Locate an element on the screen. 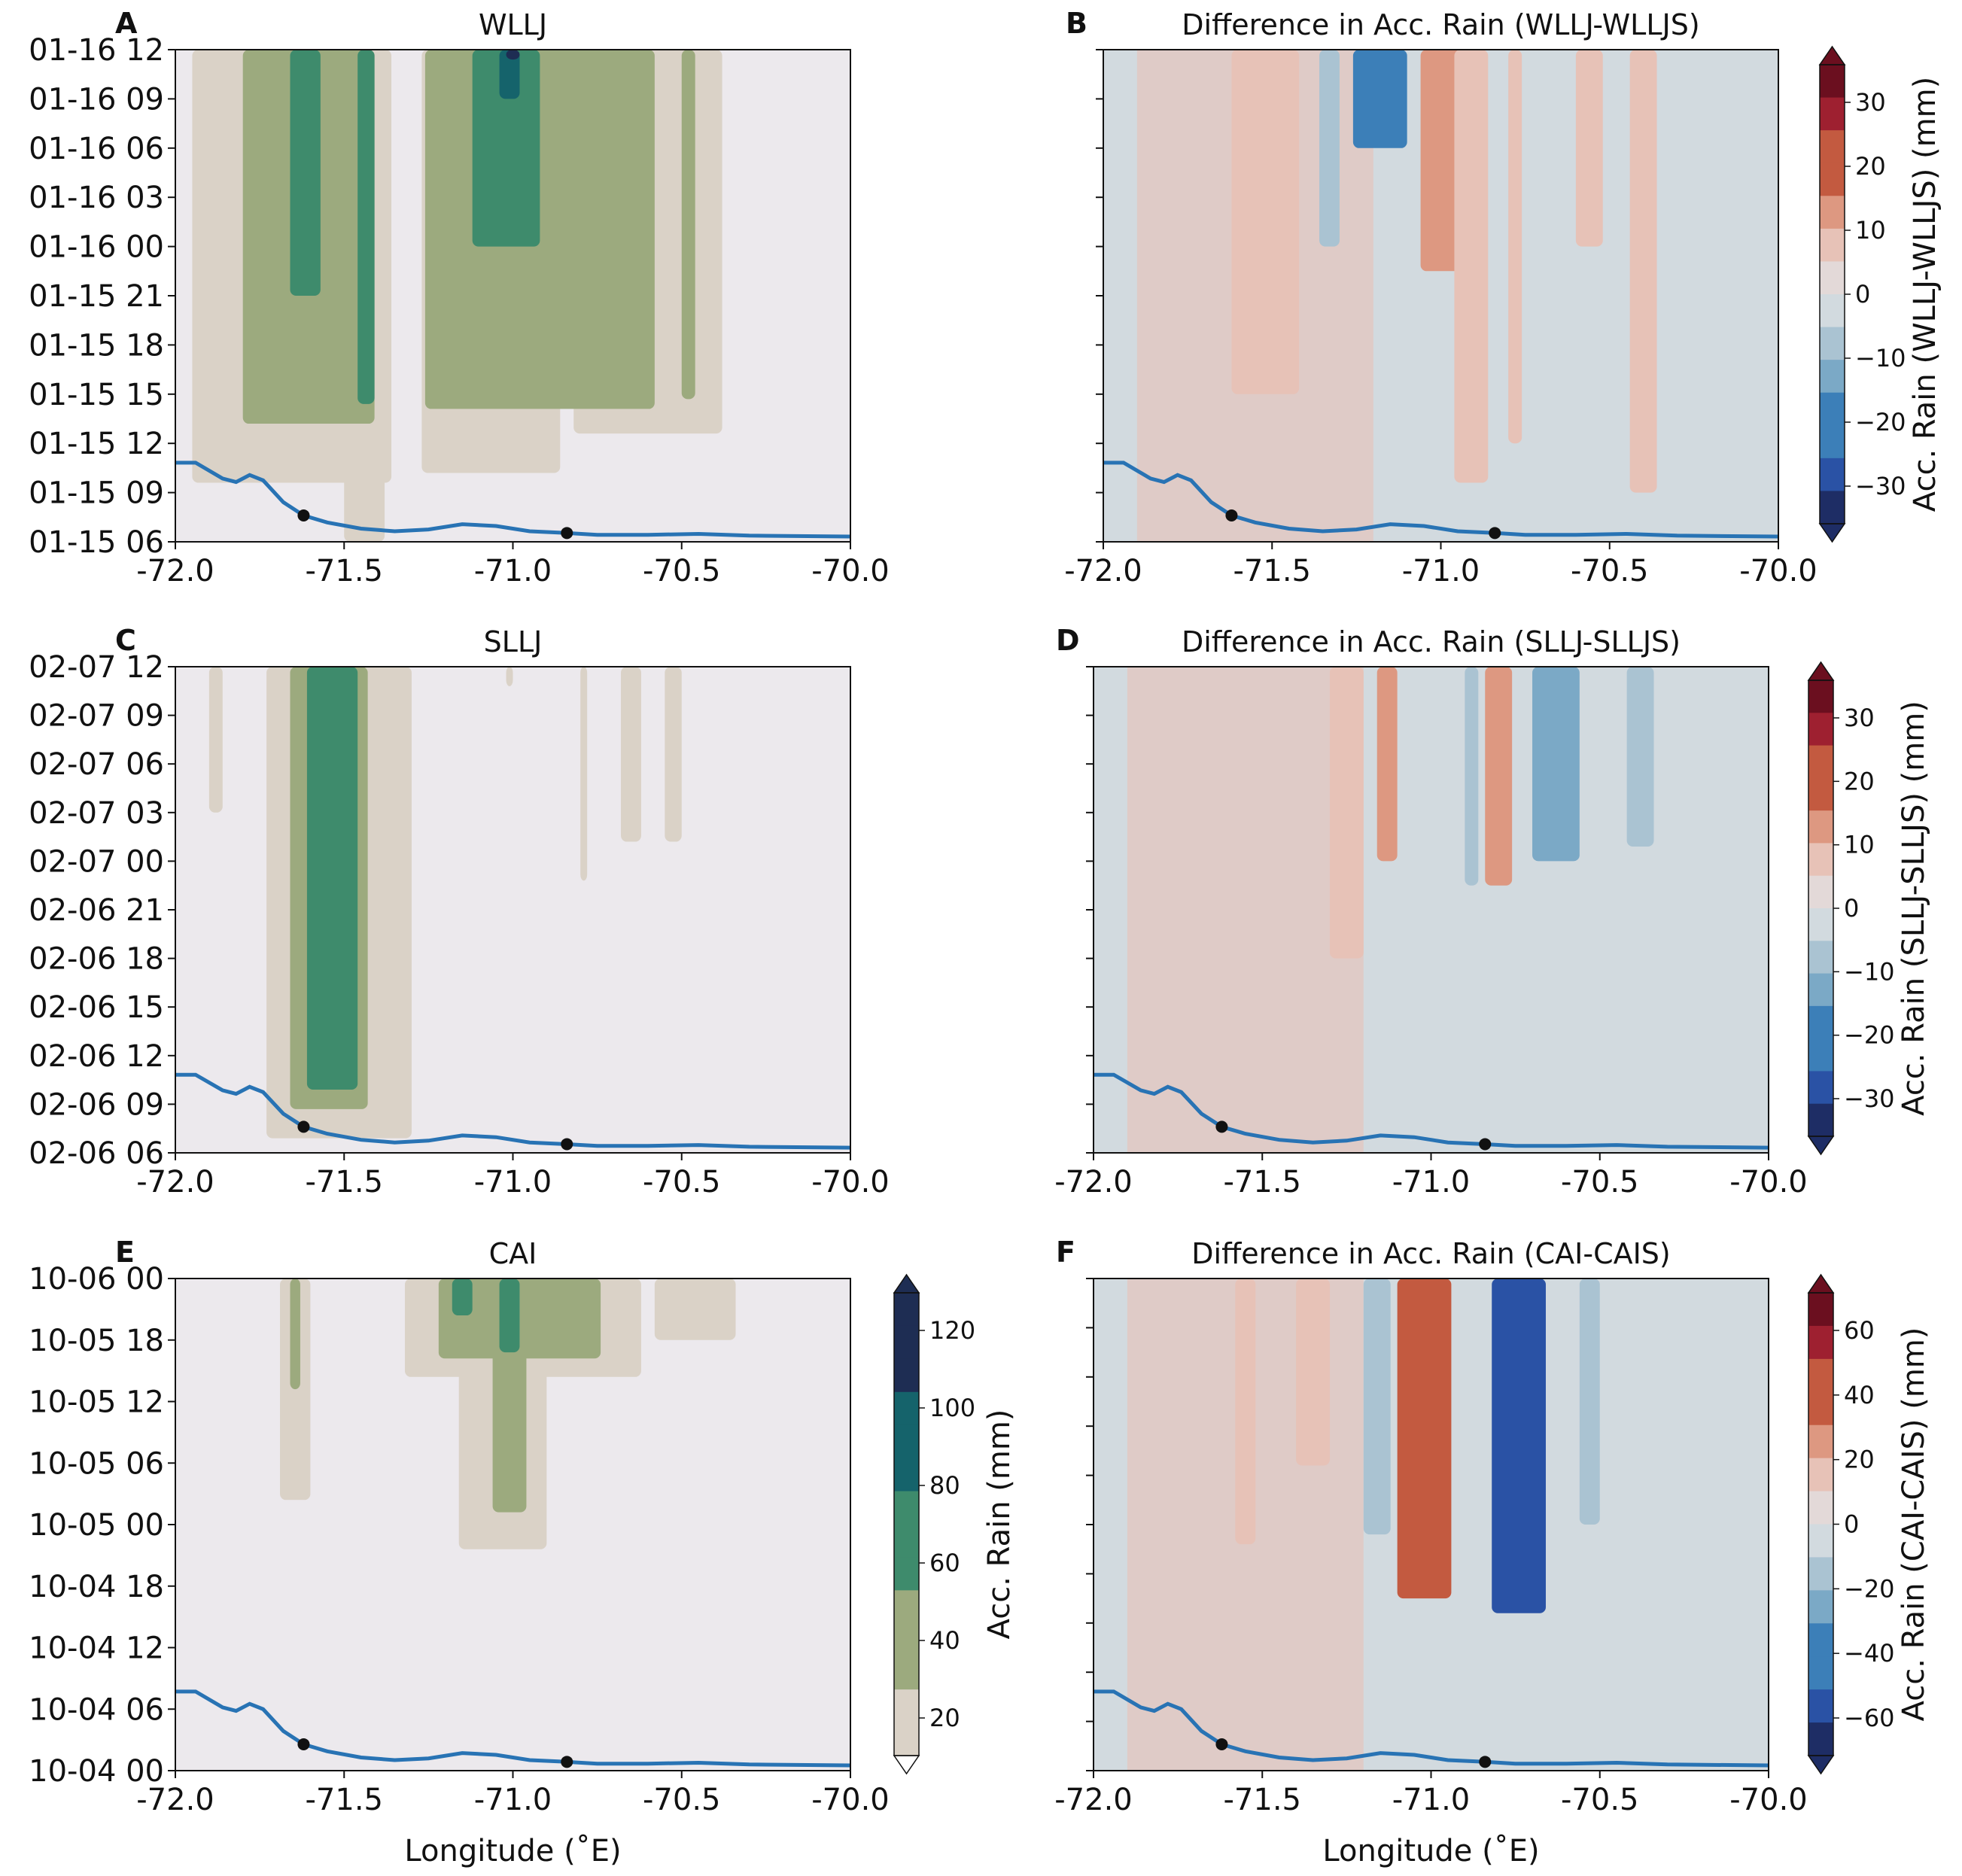  y-tick-label: 02-07 12 is located at coordinates (97, 668).